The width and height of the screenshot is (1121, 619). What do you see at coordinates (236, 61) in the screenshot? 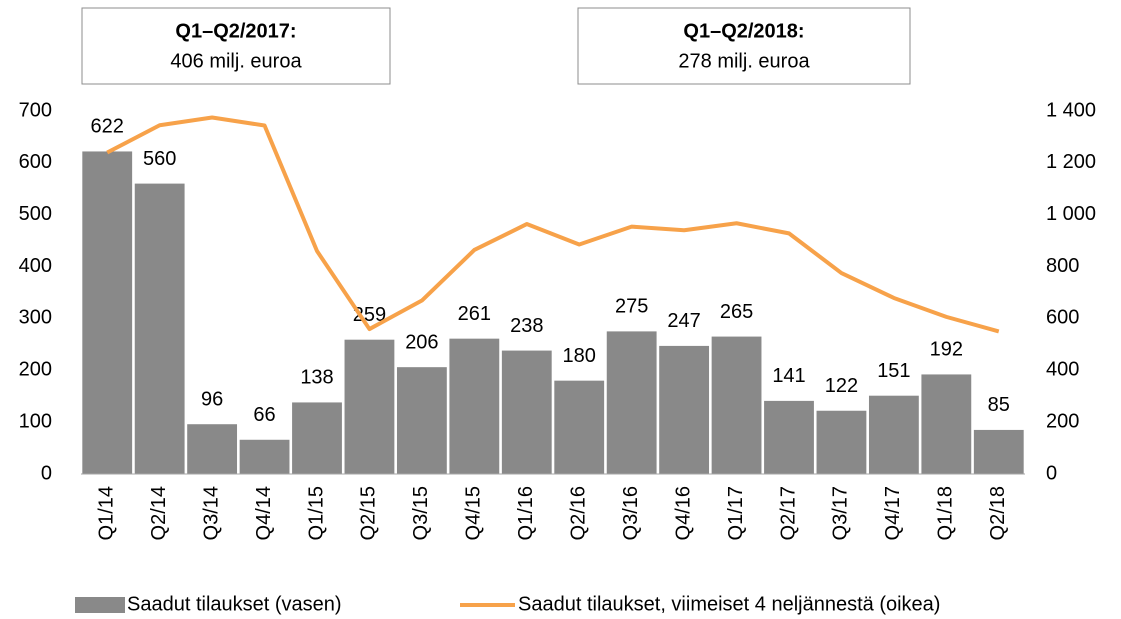
I see `annotation-text: 406 milj. euroa` at bounding box center [236, 61].